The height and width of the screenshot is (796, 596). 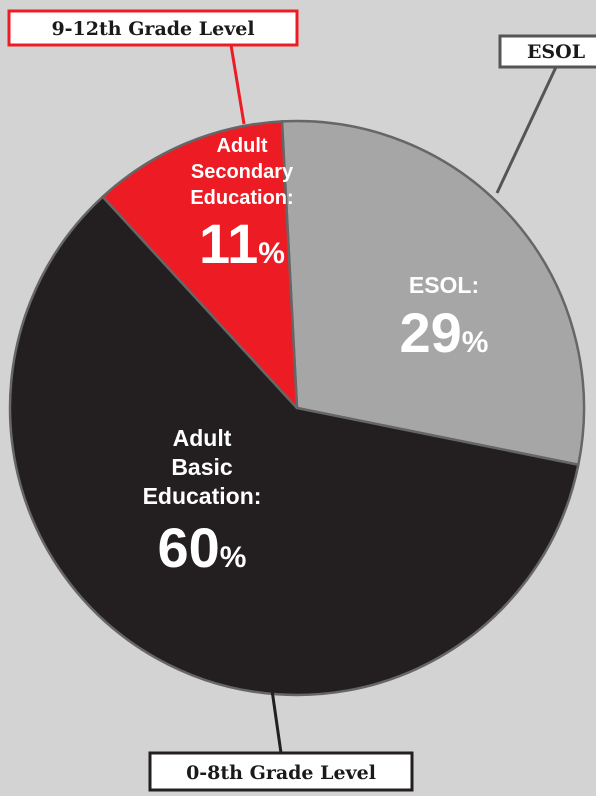 I want to click on callout-box-esol, so click(x=547, y=51).